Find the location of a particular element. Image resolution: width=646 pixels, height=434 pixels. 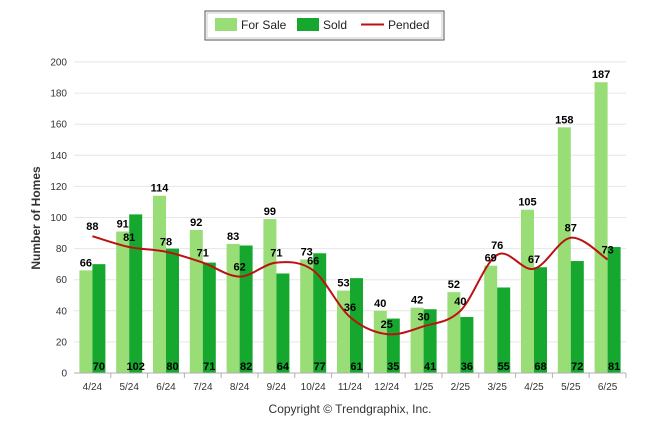

x-tick-label-3-25: 3/25 is located at coordinates (497, 387).